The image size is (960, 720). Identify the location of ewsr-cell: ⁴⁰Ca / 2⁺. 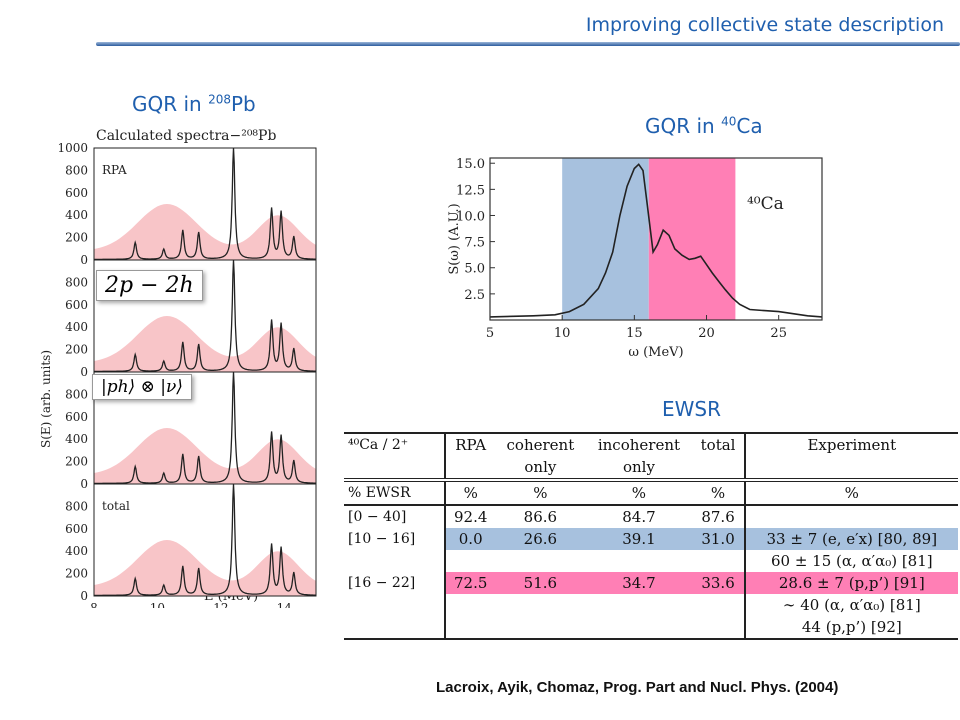
(395, 444).